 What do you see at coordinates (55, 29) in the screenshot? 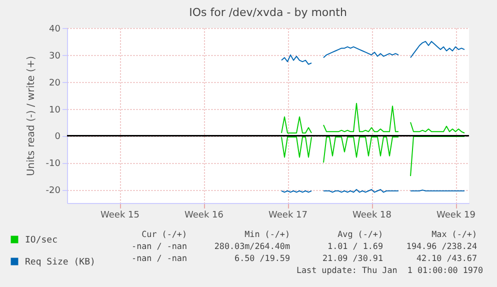
I see `y-tick-label: 40` at bounding box center [55, 29].